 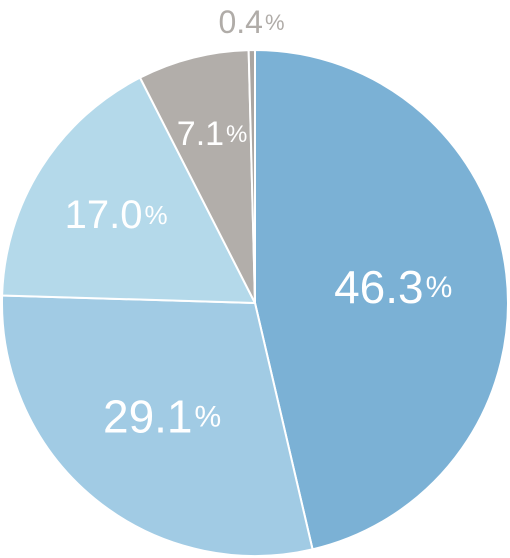 I want to click on slice-label: 7.1%, so click(x=212, y=134).